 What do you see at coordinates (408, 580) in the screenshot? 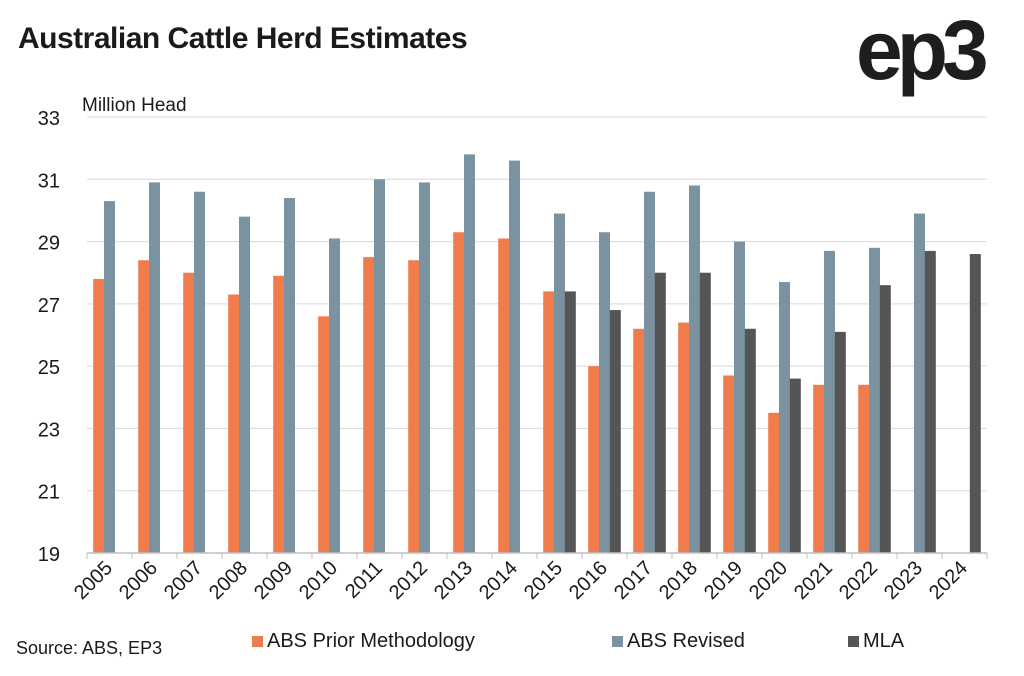
I see `x-tick-label: 2012` at bounding box center [408, 580].